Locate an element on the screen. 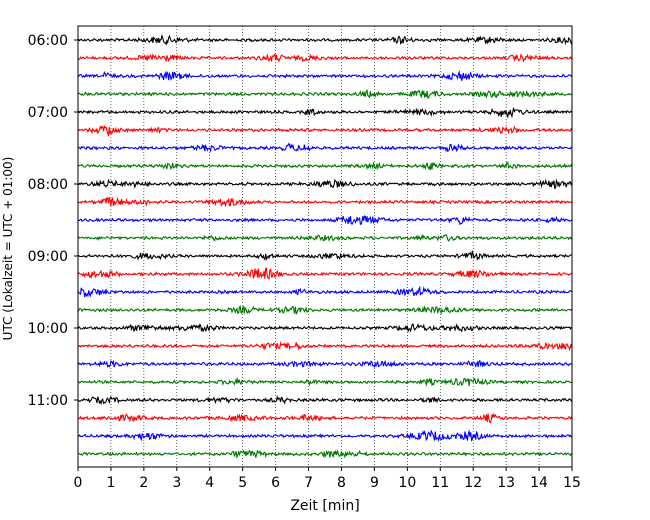 This screenshot has height=520, width=650. x-tick-label: 10 is located at coordinates (407, 483).